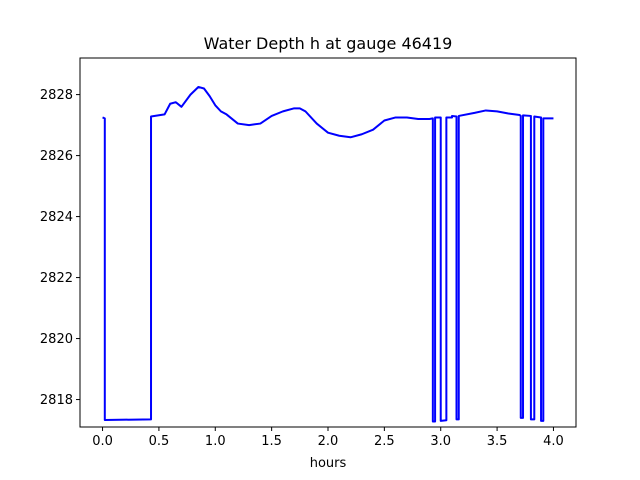  I want to click on y-tick-label: 2824, so click(56, 217).